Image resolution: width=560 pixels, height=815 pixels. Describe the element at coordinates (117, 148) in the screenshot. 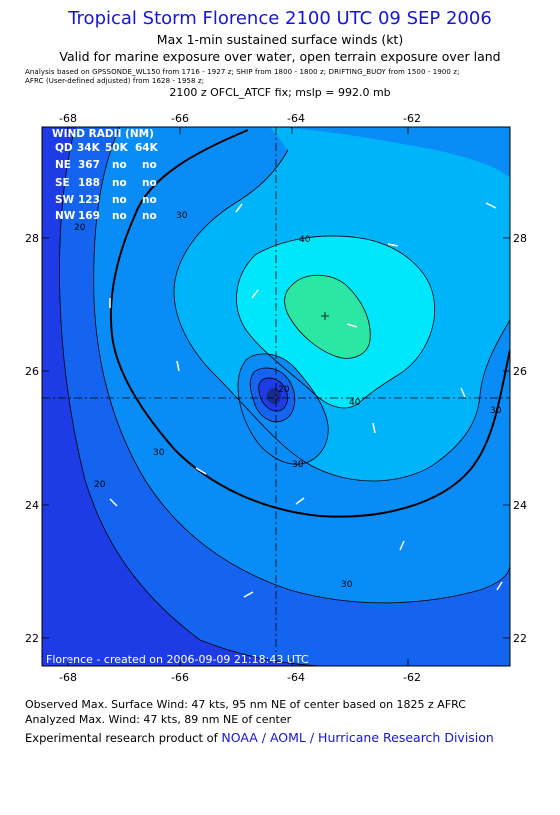

I see `radii-header-50k: 50K` at that location.